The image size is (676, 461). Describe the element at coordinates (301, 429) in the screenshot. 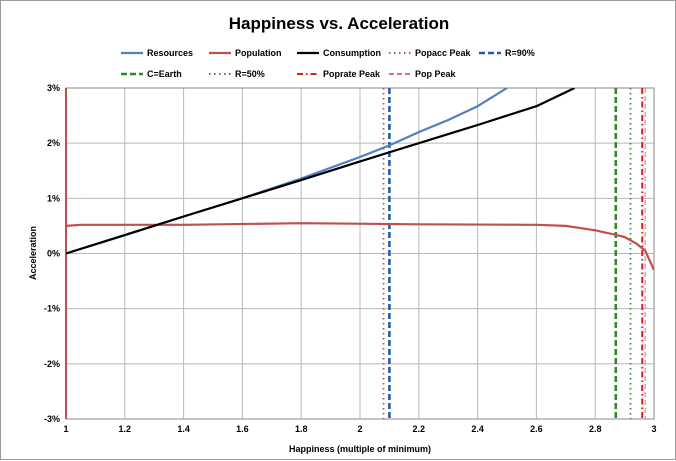

I see `x-tick-label: 1.8` at that location.